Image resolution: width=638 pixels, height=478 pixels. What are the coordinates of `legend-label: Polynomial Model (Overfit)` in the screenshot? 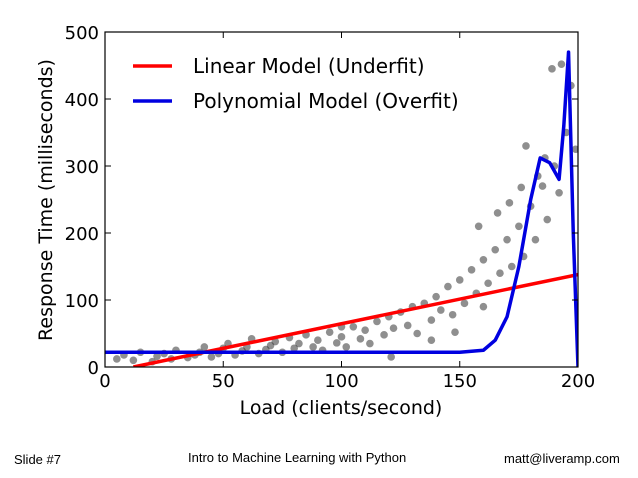 It's located at (326, 101).